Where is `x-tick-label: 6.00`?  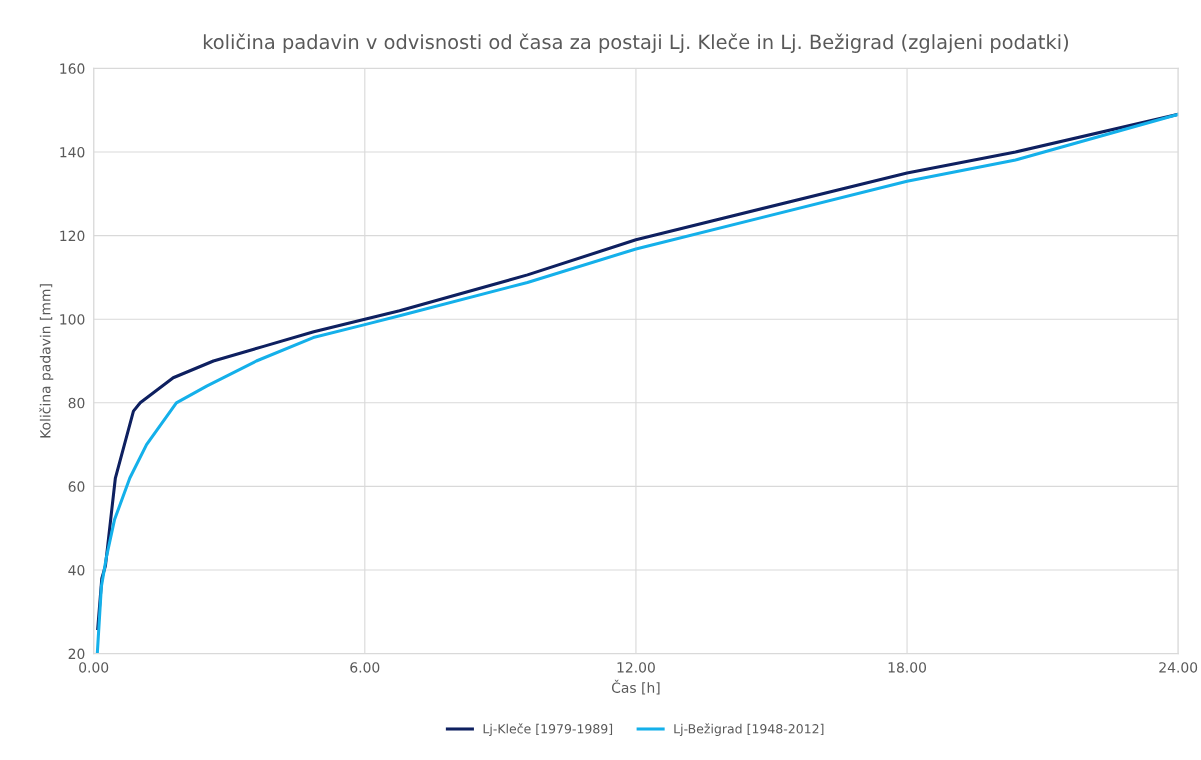
x-tick-label: 6.00 is located at coordinates (365, 667).